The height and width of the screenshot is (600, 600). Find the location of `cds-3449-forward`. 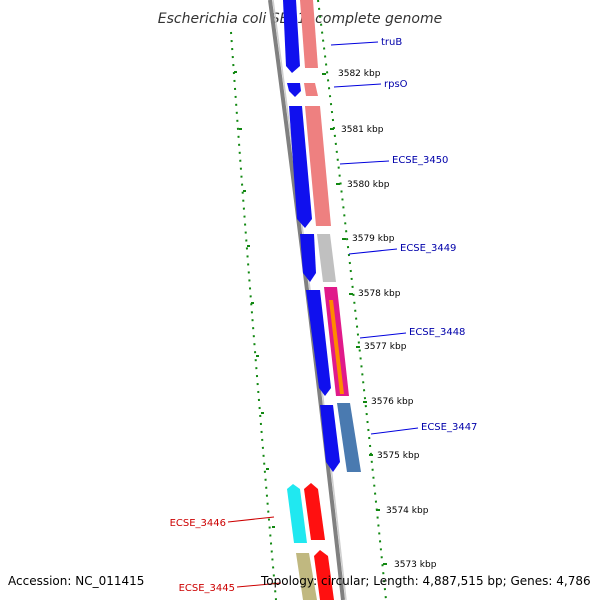

cds-3449-forward is located at coordinates (308, 258).